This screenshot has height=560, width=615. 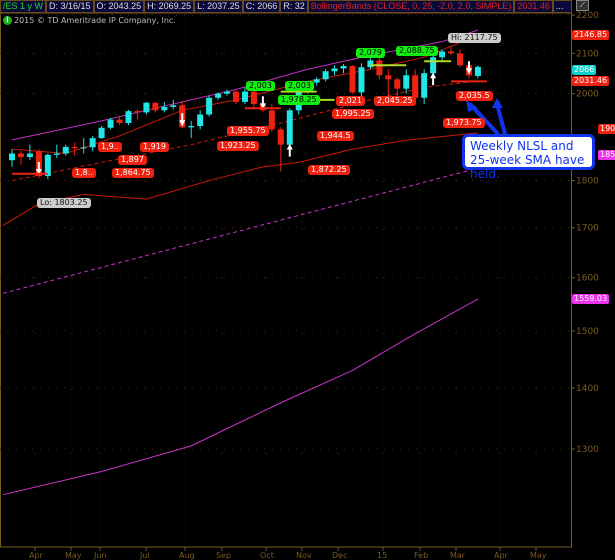 What do you see at coordinates (395, 101) in the screenshot?
I see `stop-label: 2,045.25` at bounding box center [395, 101].